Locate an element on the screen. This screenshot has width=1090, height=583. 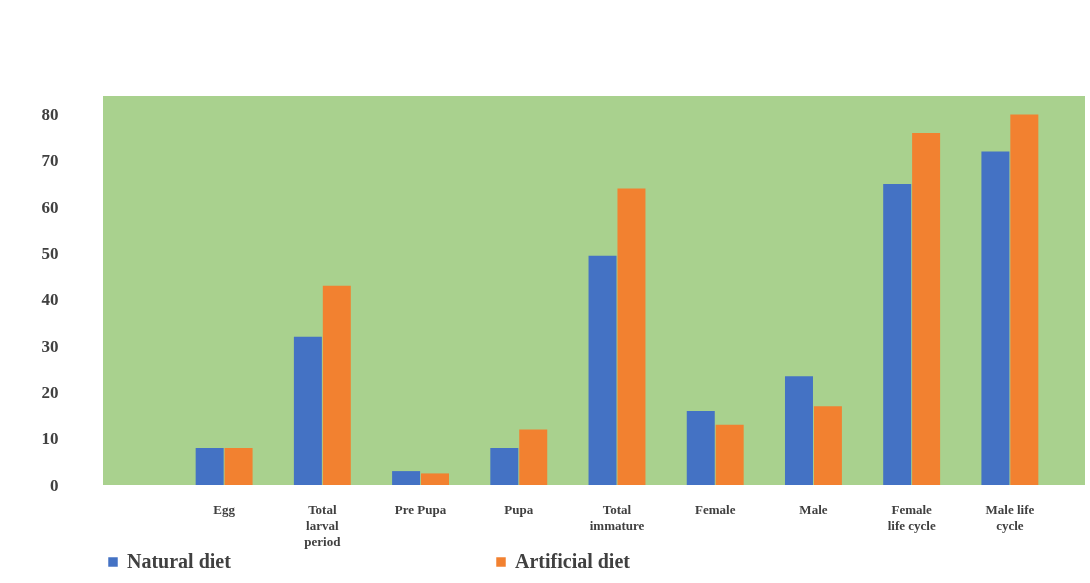
x-tick-label: Male is located at coordinates (813, 509).